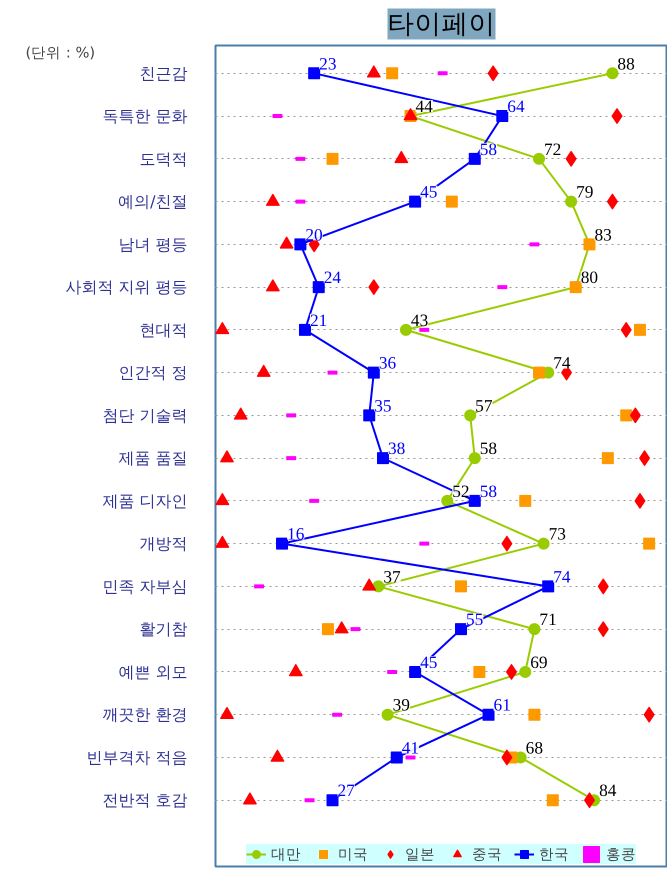 This screenshot has width=667, height=886. What do you see at coordinates (387, 363) in the screenshot?
I see `data-label: 36` at bounding box center [387, 363].